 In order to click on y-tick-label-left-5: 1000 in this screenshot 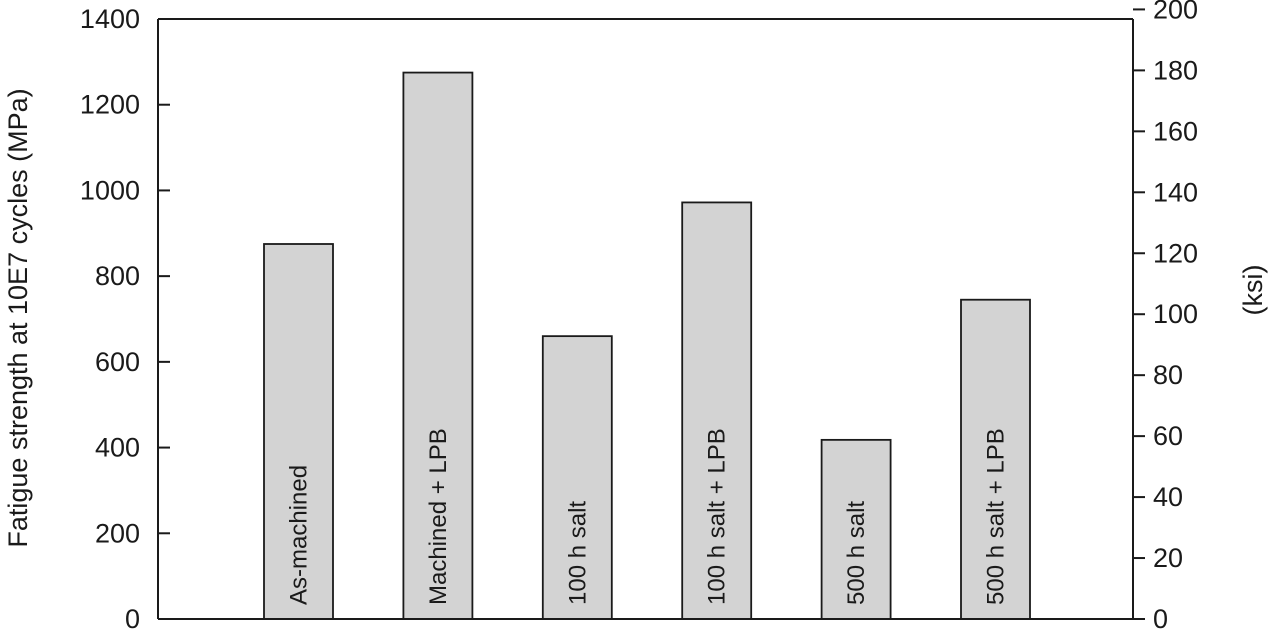, I will do `click(110, 190)`.